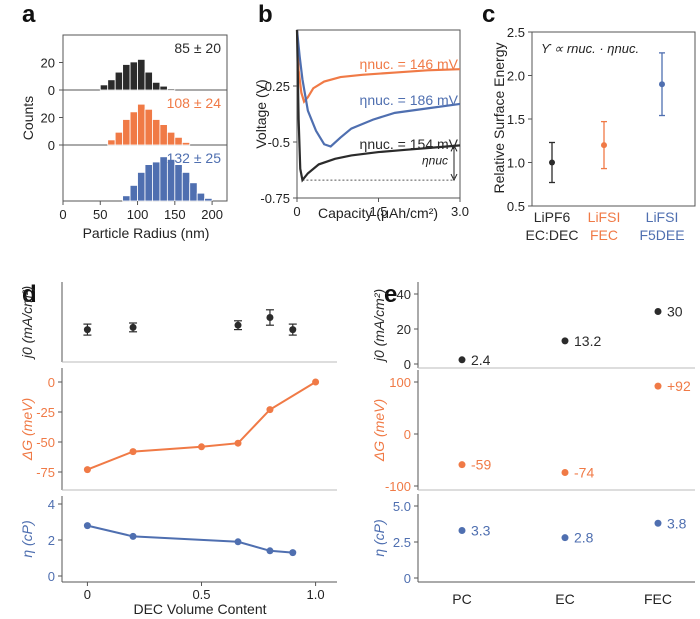 Image resolution: width=700 pixels, height=619 pixels. I want to click on dec-ytick-label: -75, so click(45, 472).